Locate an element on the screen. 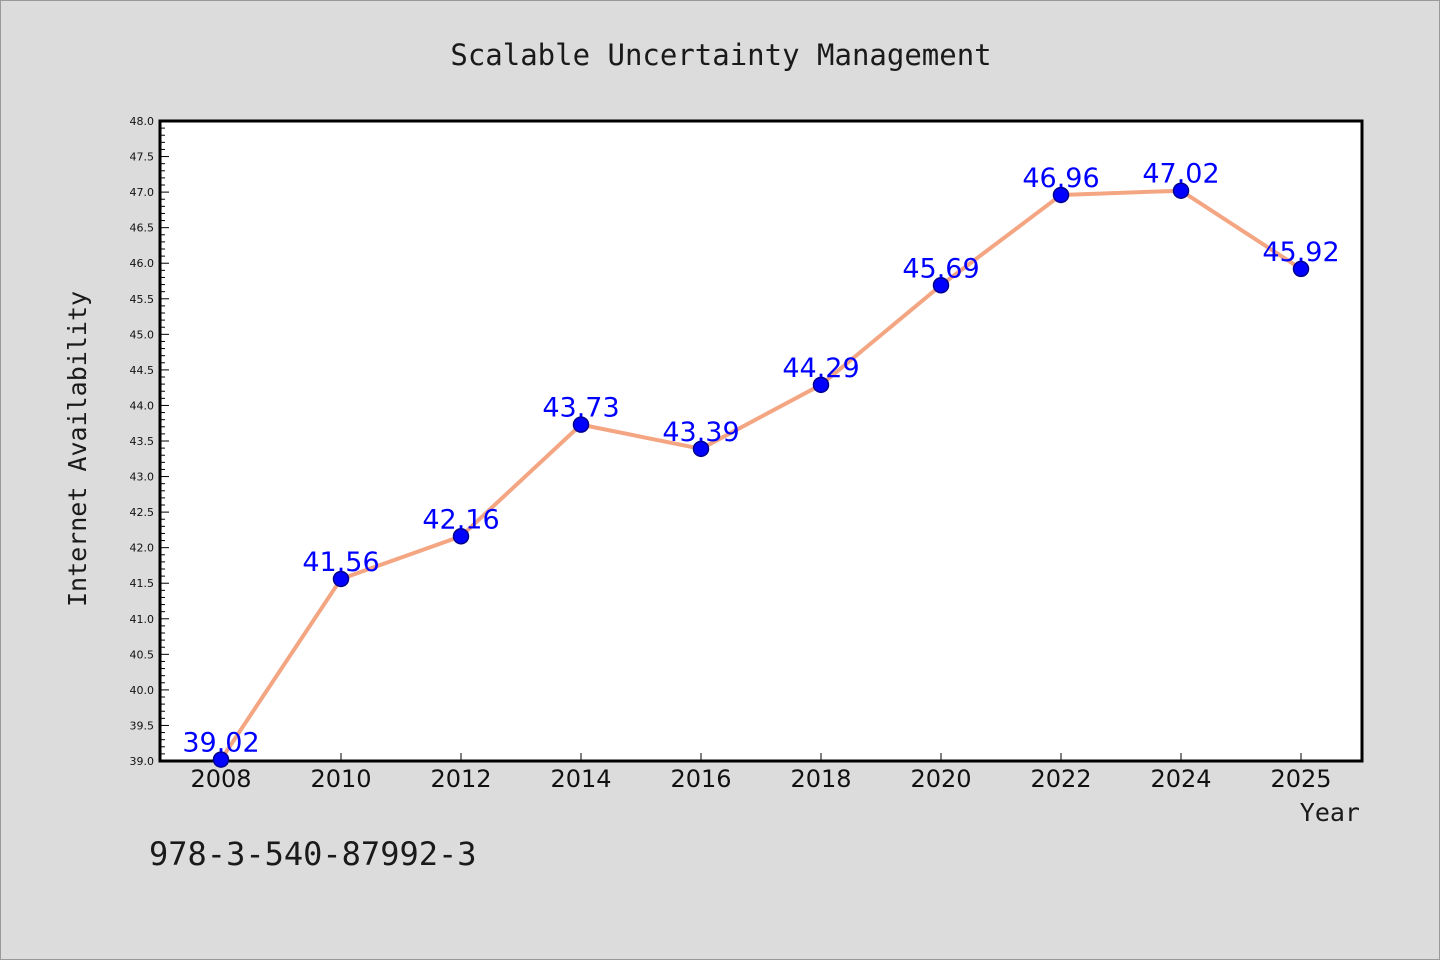  data-label: 45.69 is located at coordinates (940, 268).